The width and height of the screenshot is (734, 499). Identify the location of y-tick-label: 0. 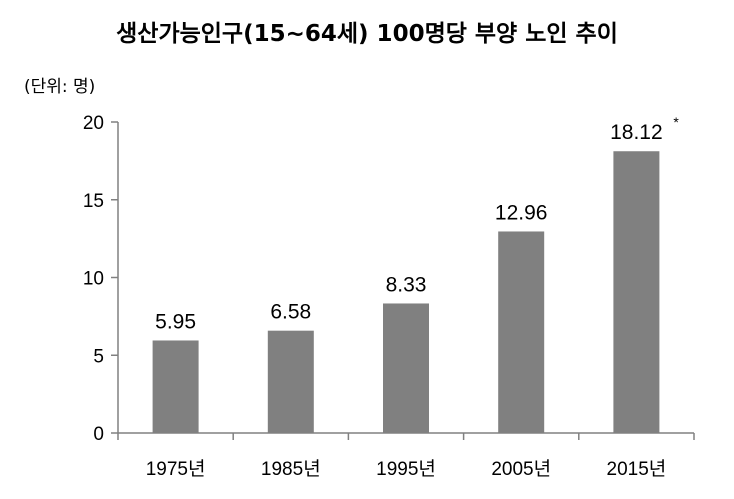
(98, 434).